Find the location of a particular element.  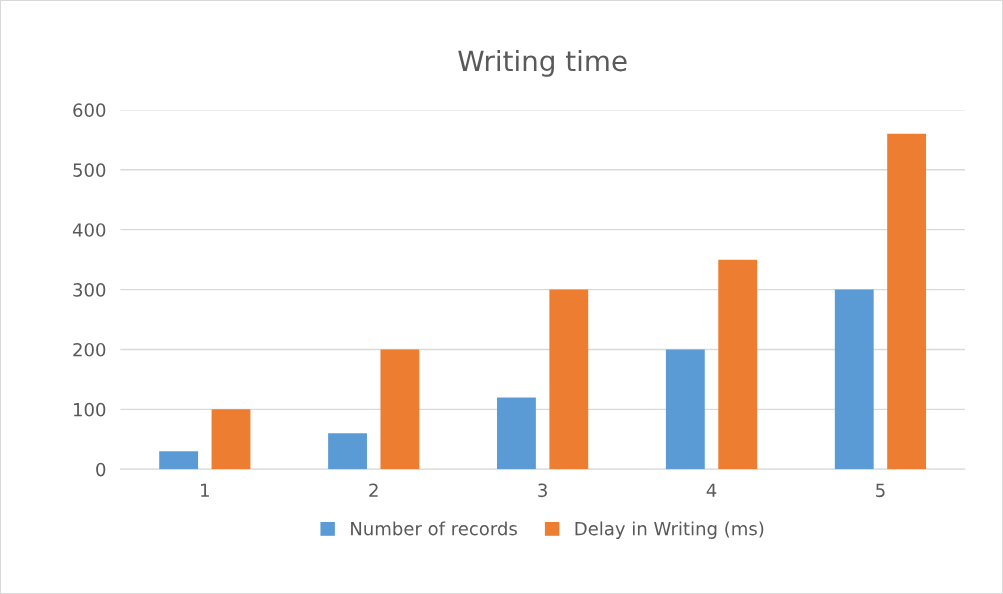

y-tick-label: 500 is located at coordinates (89, 170).